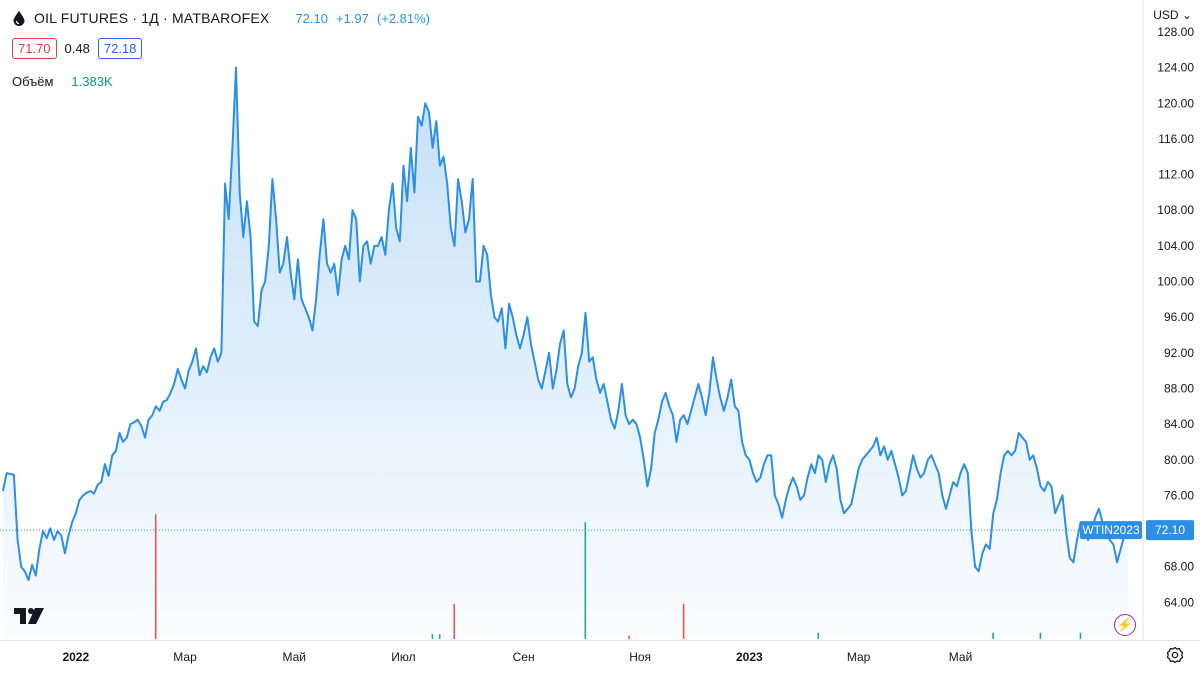 Image resolution: width=1200 pixels, height=678 pixels. Describe the element at coordinates (1175, 103) in the screenshot. I see `y-tick-label: 120.00` at that location.